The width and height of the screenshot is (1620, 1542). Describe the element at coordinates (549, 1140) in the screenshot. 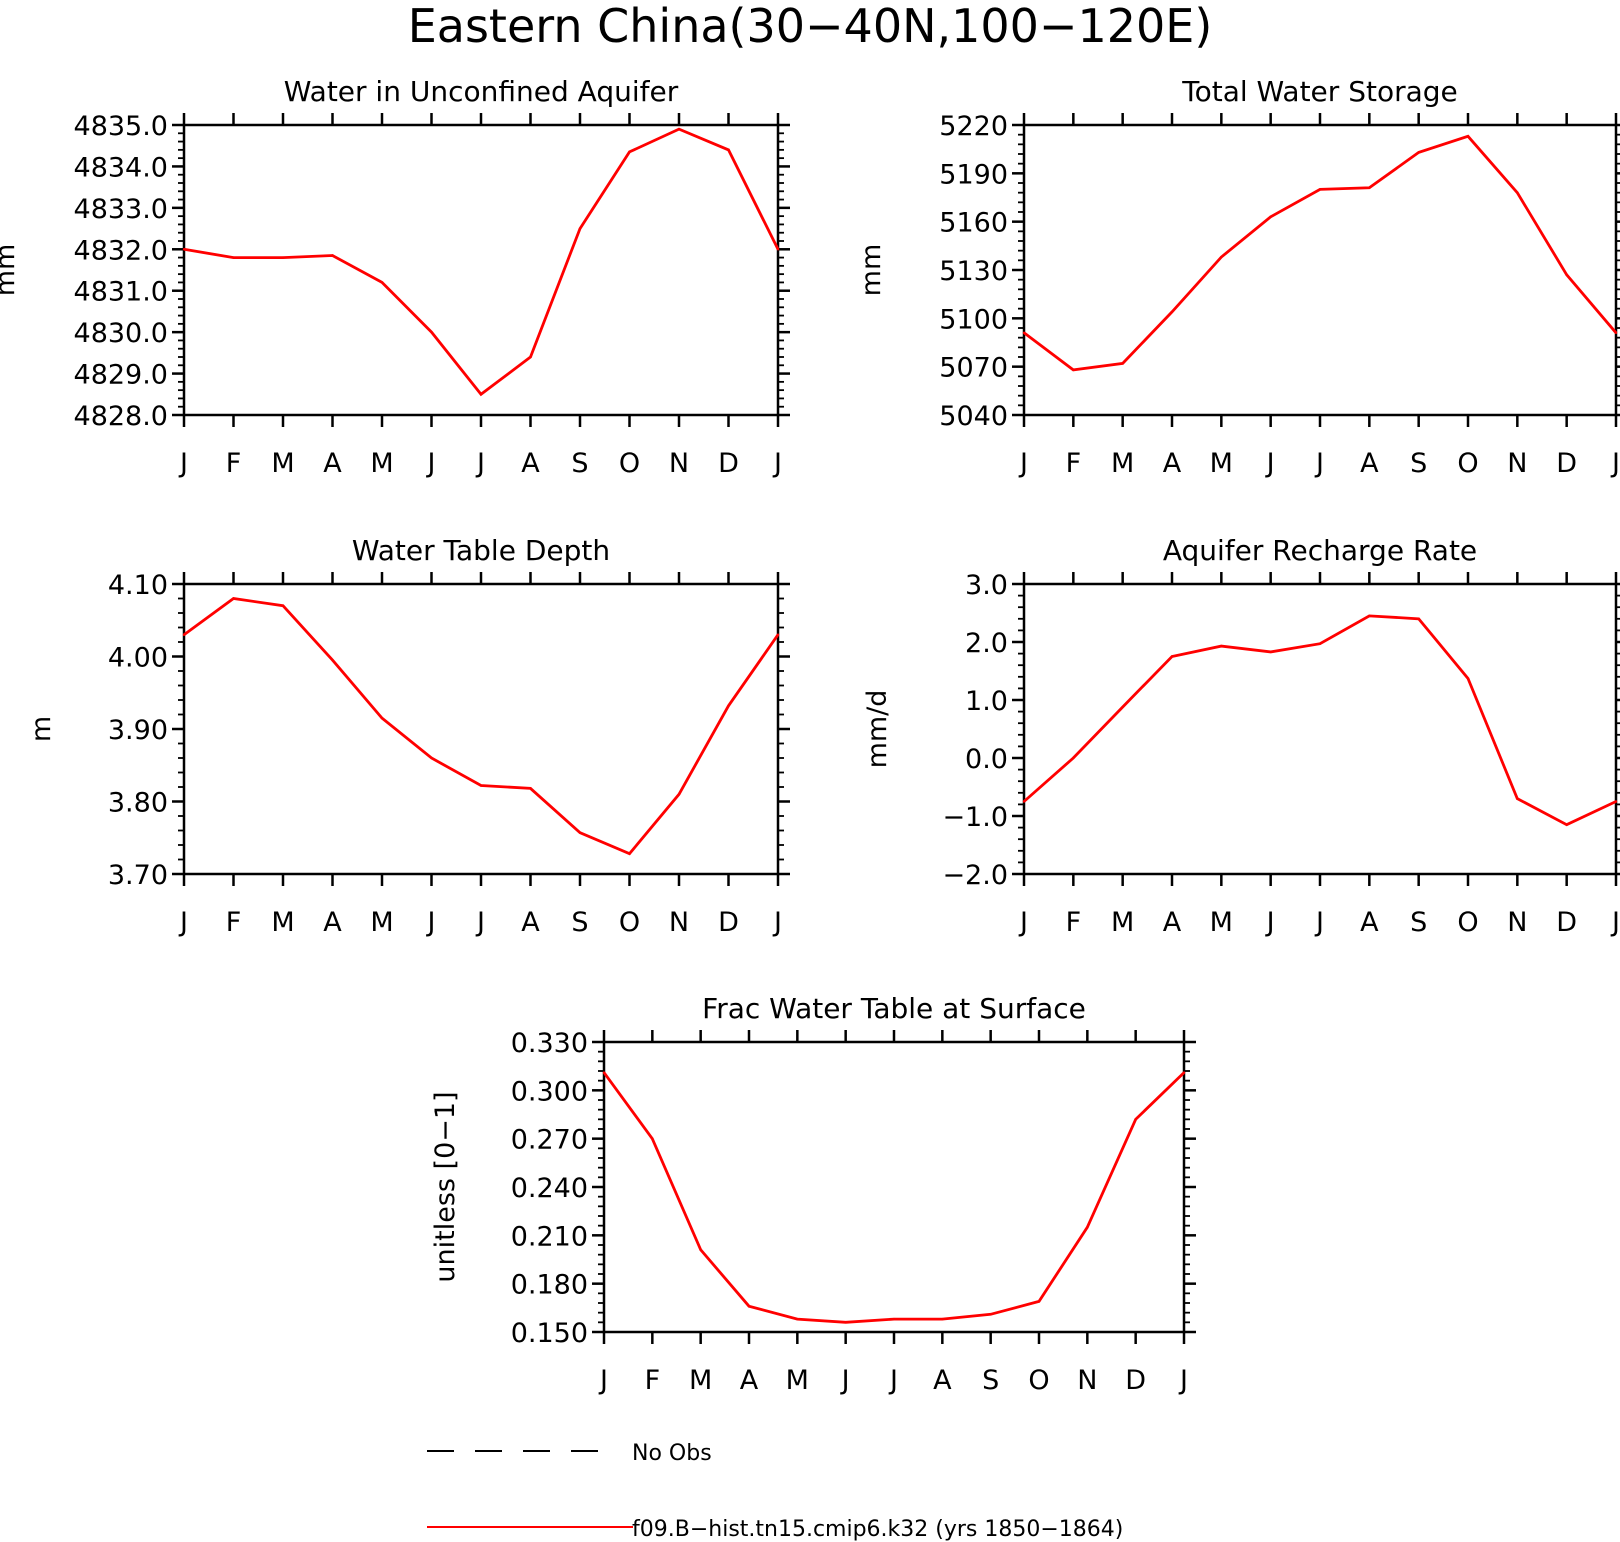

I see `y-tick-label: 0.270` at that location.